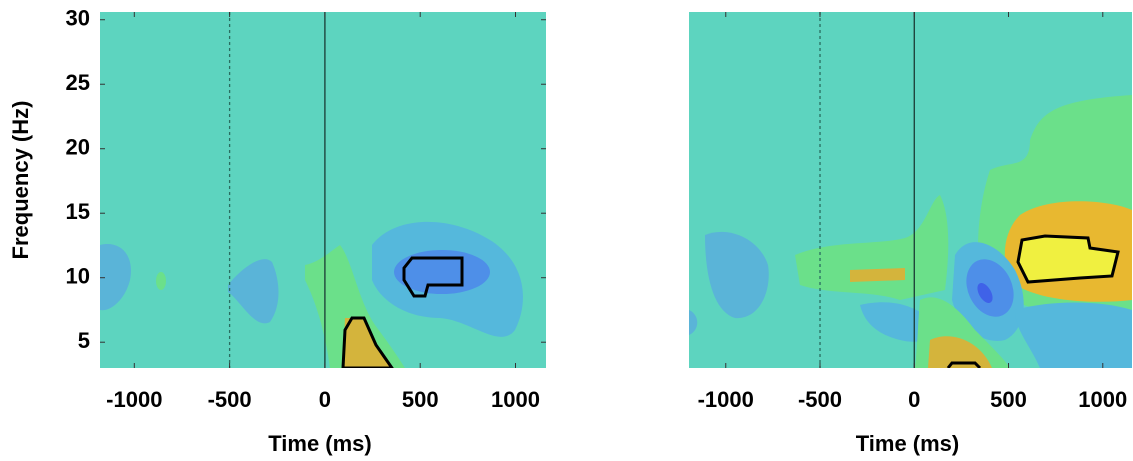 The height and width of the screenshot is (461, 1133). What do you see at coordinates (78, 18) in the screenshot?
I see `y-tick-label: 30` at bounding box center [78, 18].